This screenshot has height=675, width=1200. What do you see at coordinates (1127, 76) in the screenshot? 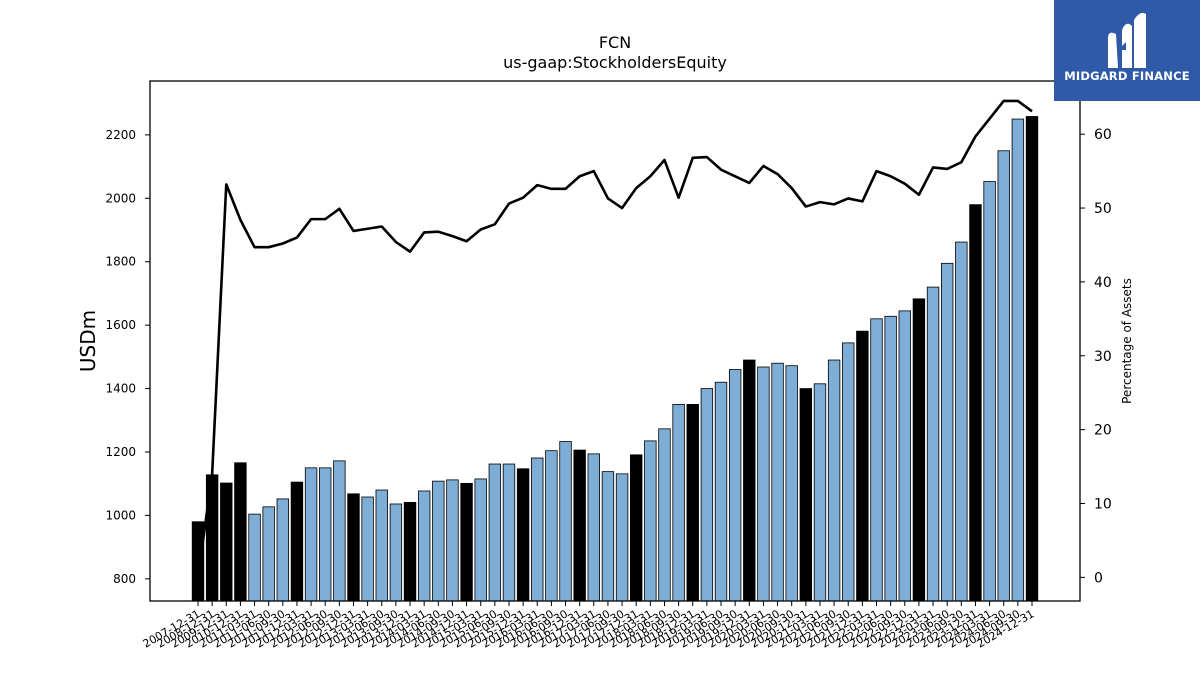
I see `logo-text: MIDGARD FINANCE` at bounding box center [1127, 76].